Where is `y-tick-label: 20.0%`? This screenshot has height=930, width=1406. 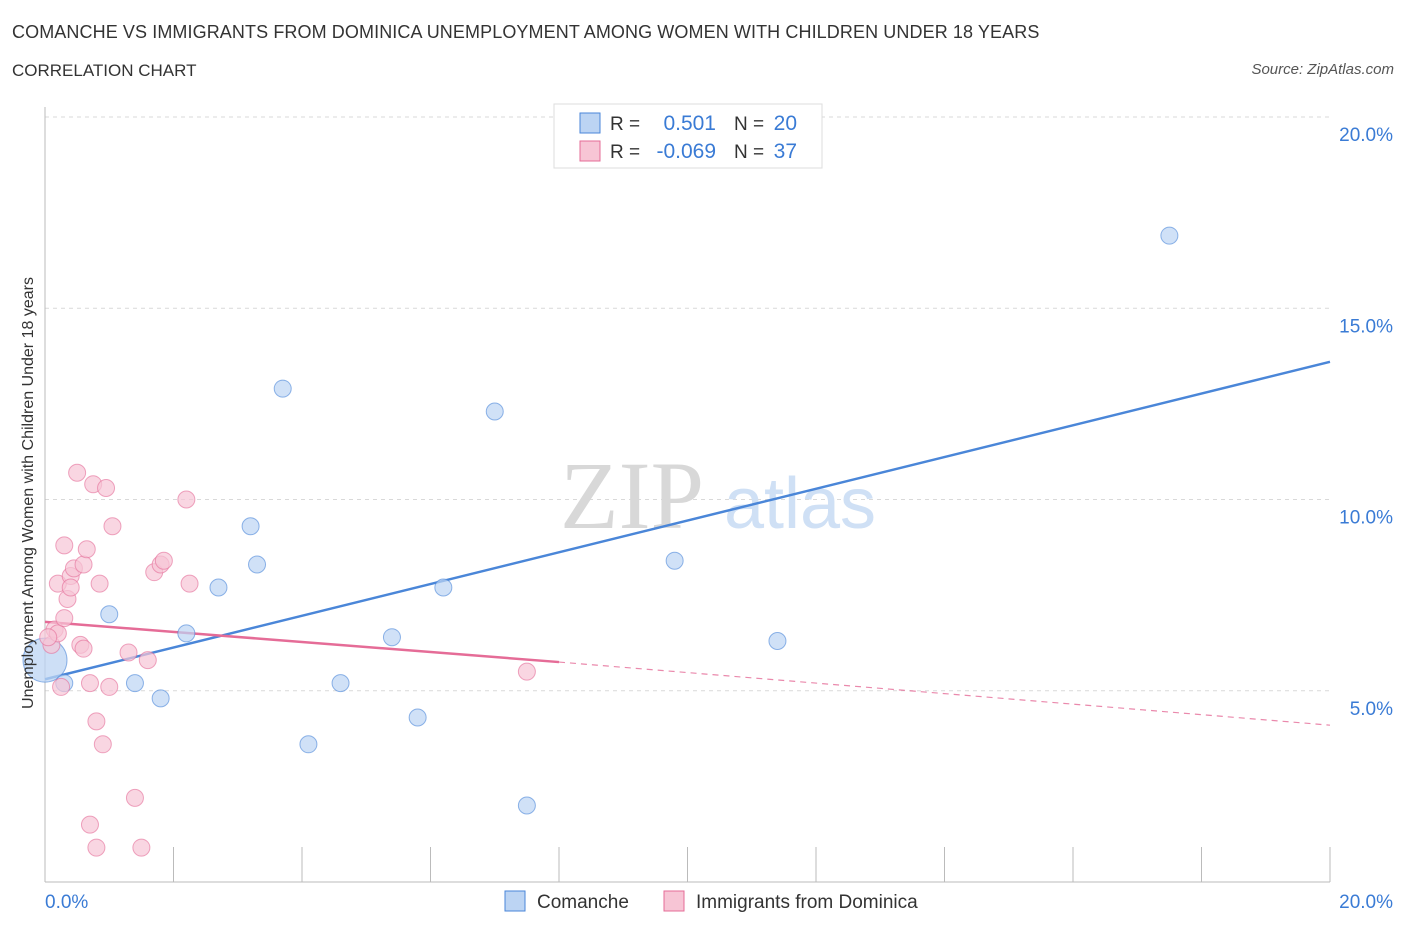 y-tick-label: 20.0% is located at coordinates (1366, 135).